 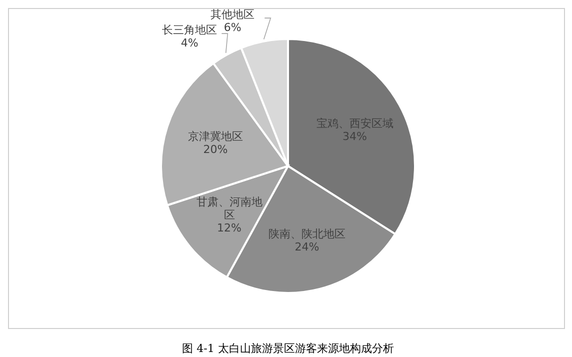 What do you see at coordinates (229, 228) in the screenshot?
I see `data-label: 12%` at bounding box center [229, 228].